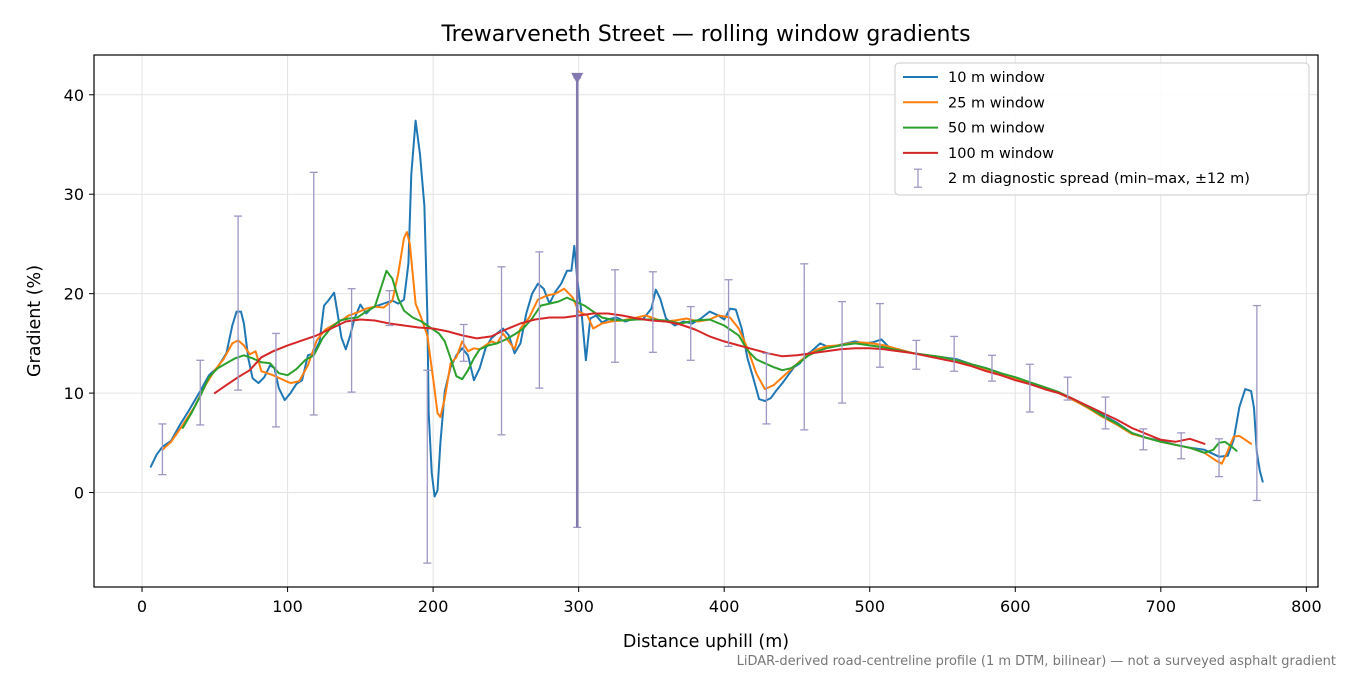 The width and height of the screenshot is (1350, 675). Describe the element at coordinates (1099, 179) in the screenshot. I see `legend-label: 2 m diagnostic spread (min–max, ±12 m)` at that location.